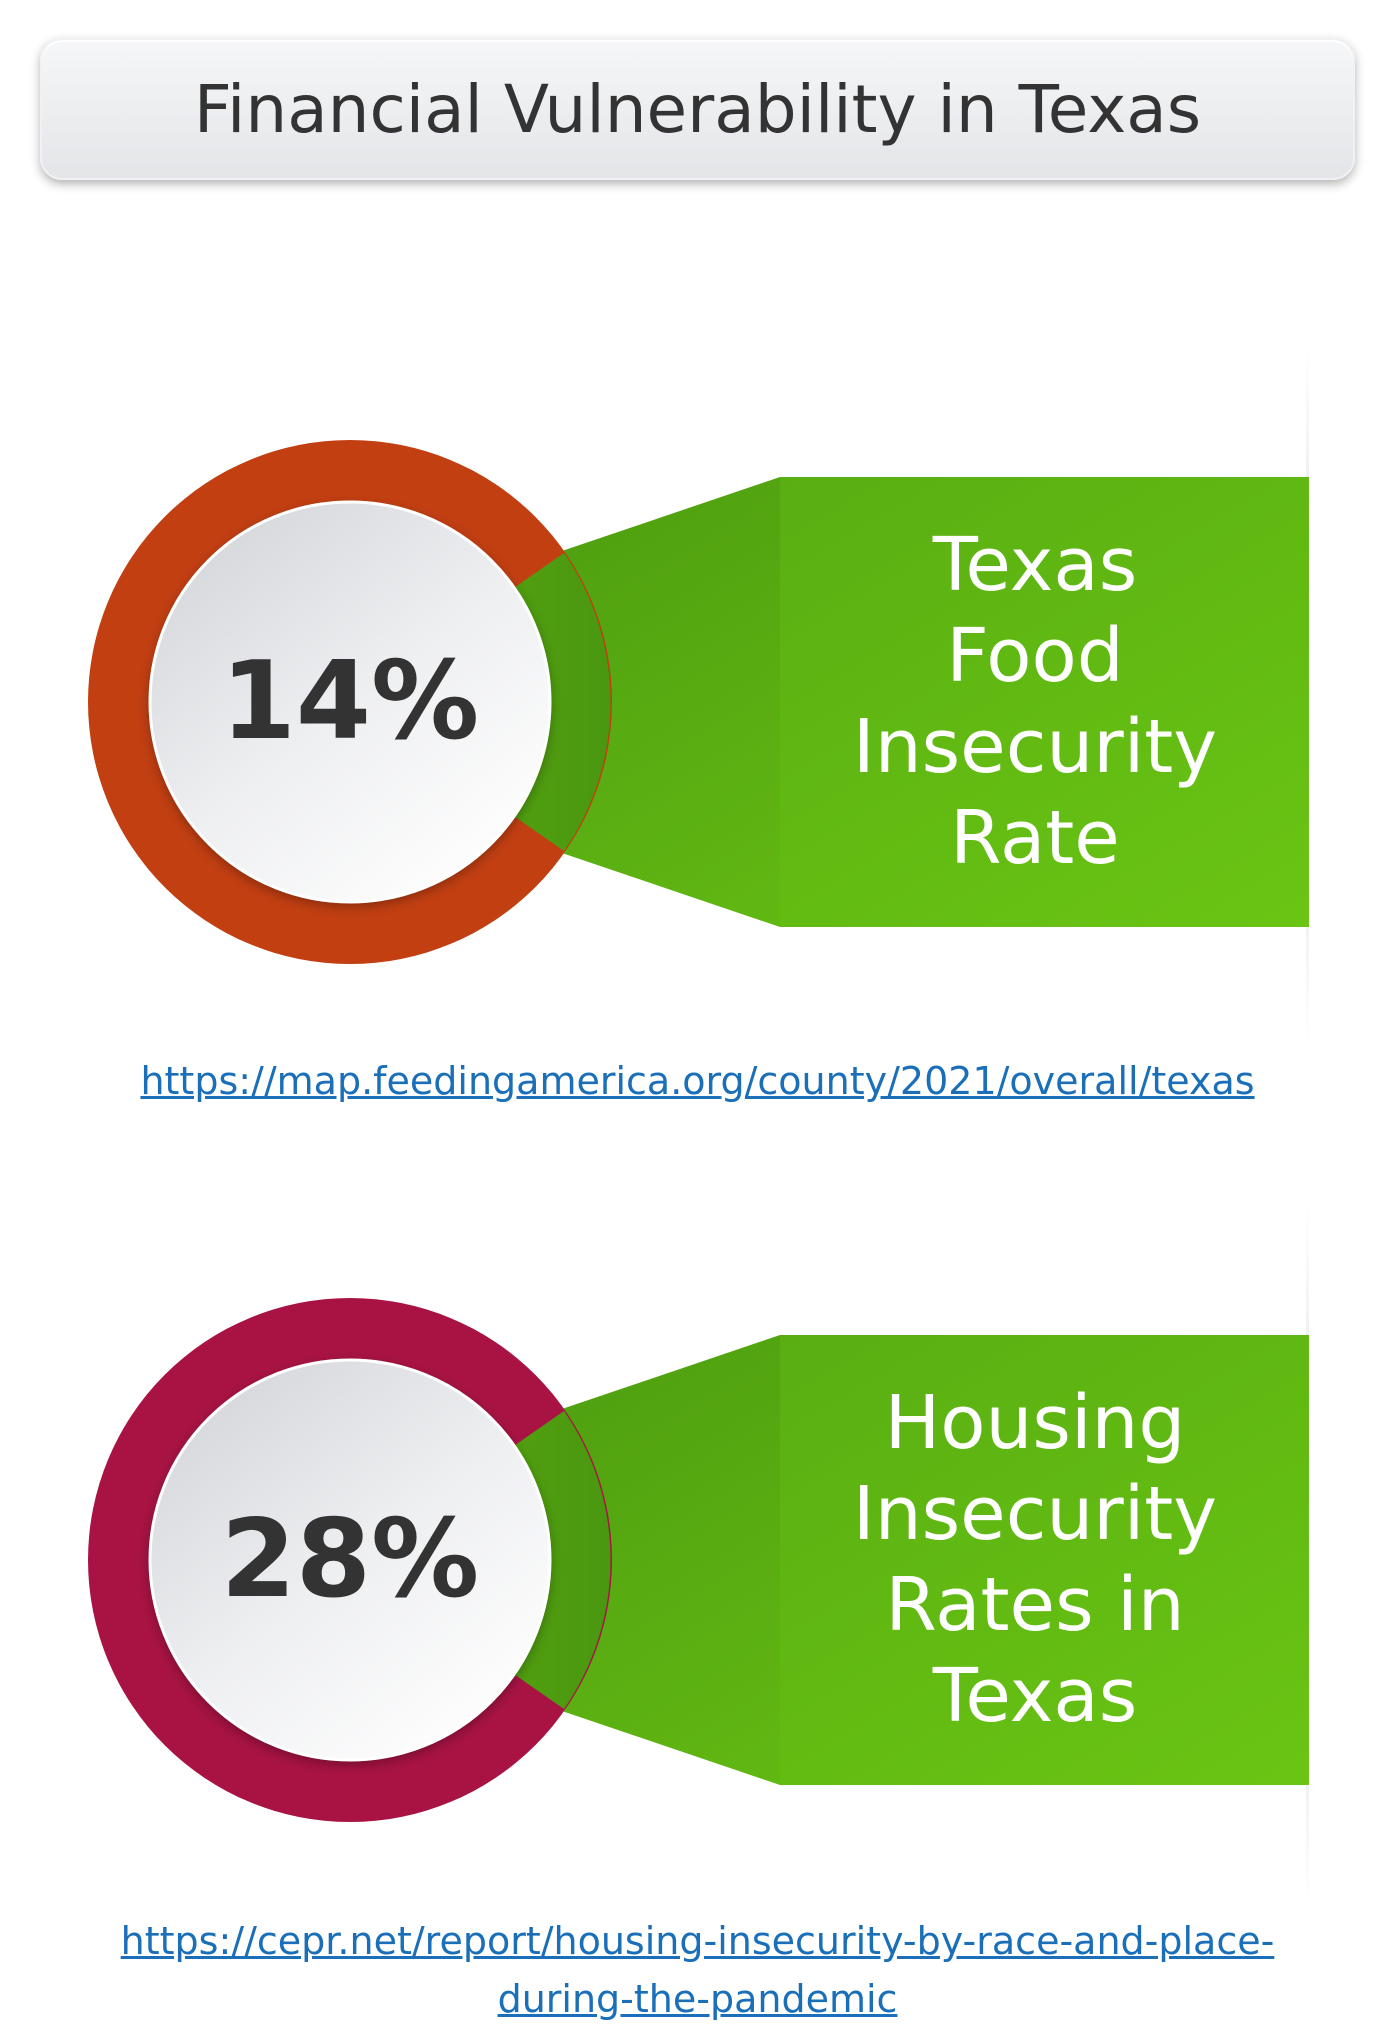 Image resolution: width=1395 pixels, height=2028 pixels. I want to click on stat-label-food: Texas Food Insecurity Rate, so click(1035, 702).